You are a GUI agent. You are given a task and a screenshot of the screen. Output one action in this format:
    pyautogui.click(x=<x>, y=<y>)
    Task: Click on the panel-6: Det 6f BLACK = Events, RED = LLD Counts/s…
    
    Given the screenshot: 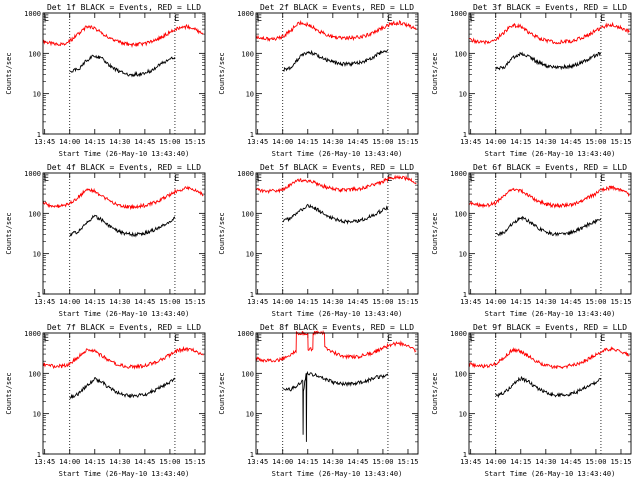 What is the action you would take?
    pyautogui.click(x=531, y=240)
    